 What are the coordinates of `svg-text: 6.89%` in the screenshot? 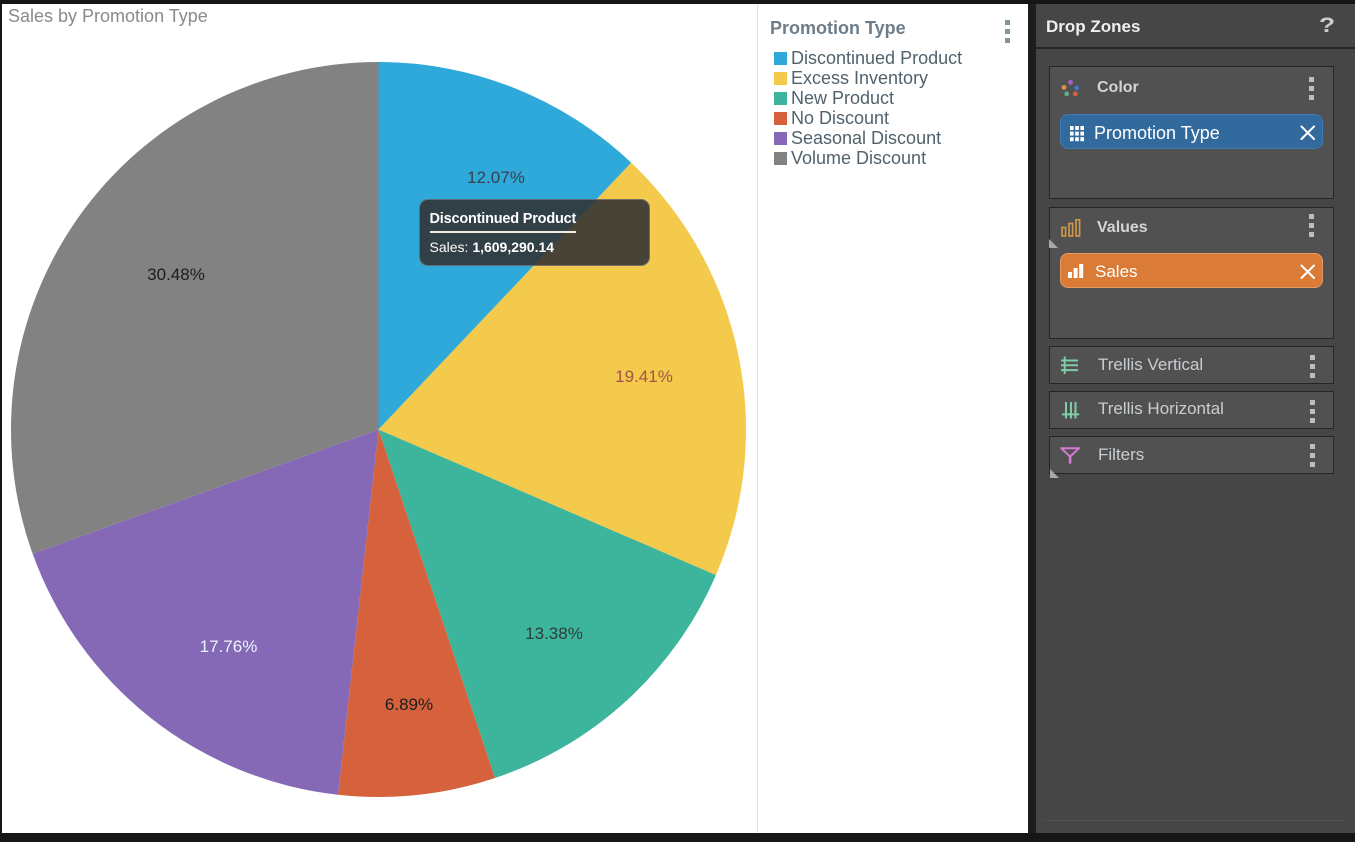 It's located at (409, 704).